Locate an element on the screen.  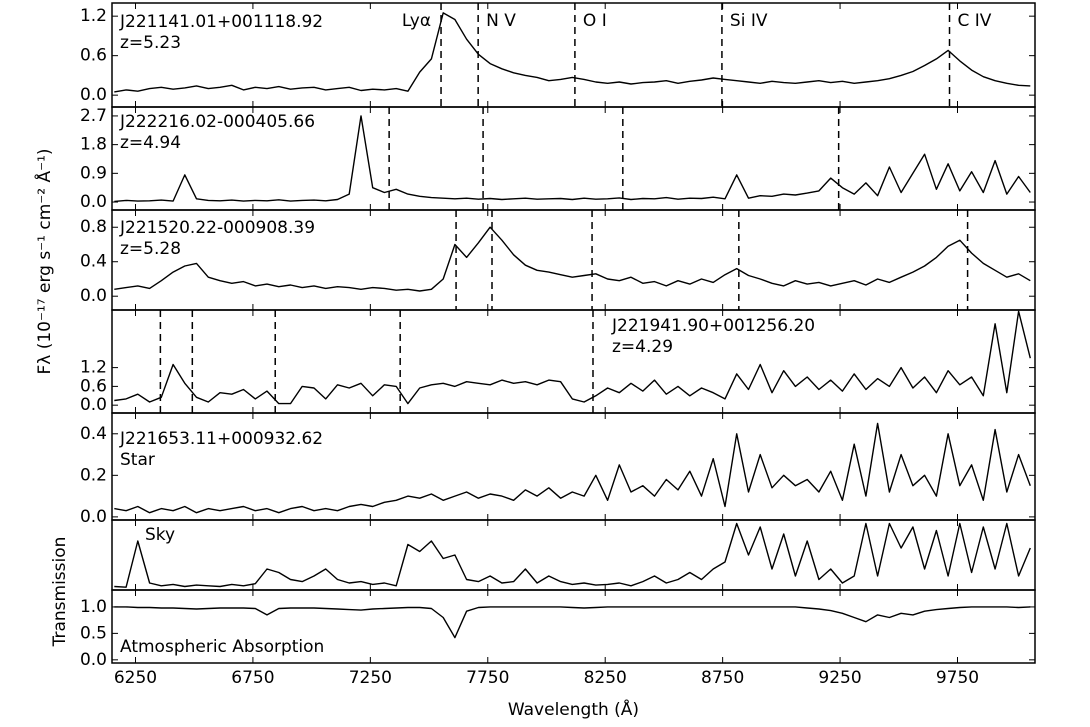
x-tick-label: 7750 is located at coordinates (487, 678).